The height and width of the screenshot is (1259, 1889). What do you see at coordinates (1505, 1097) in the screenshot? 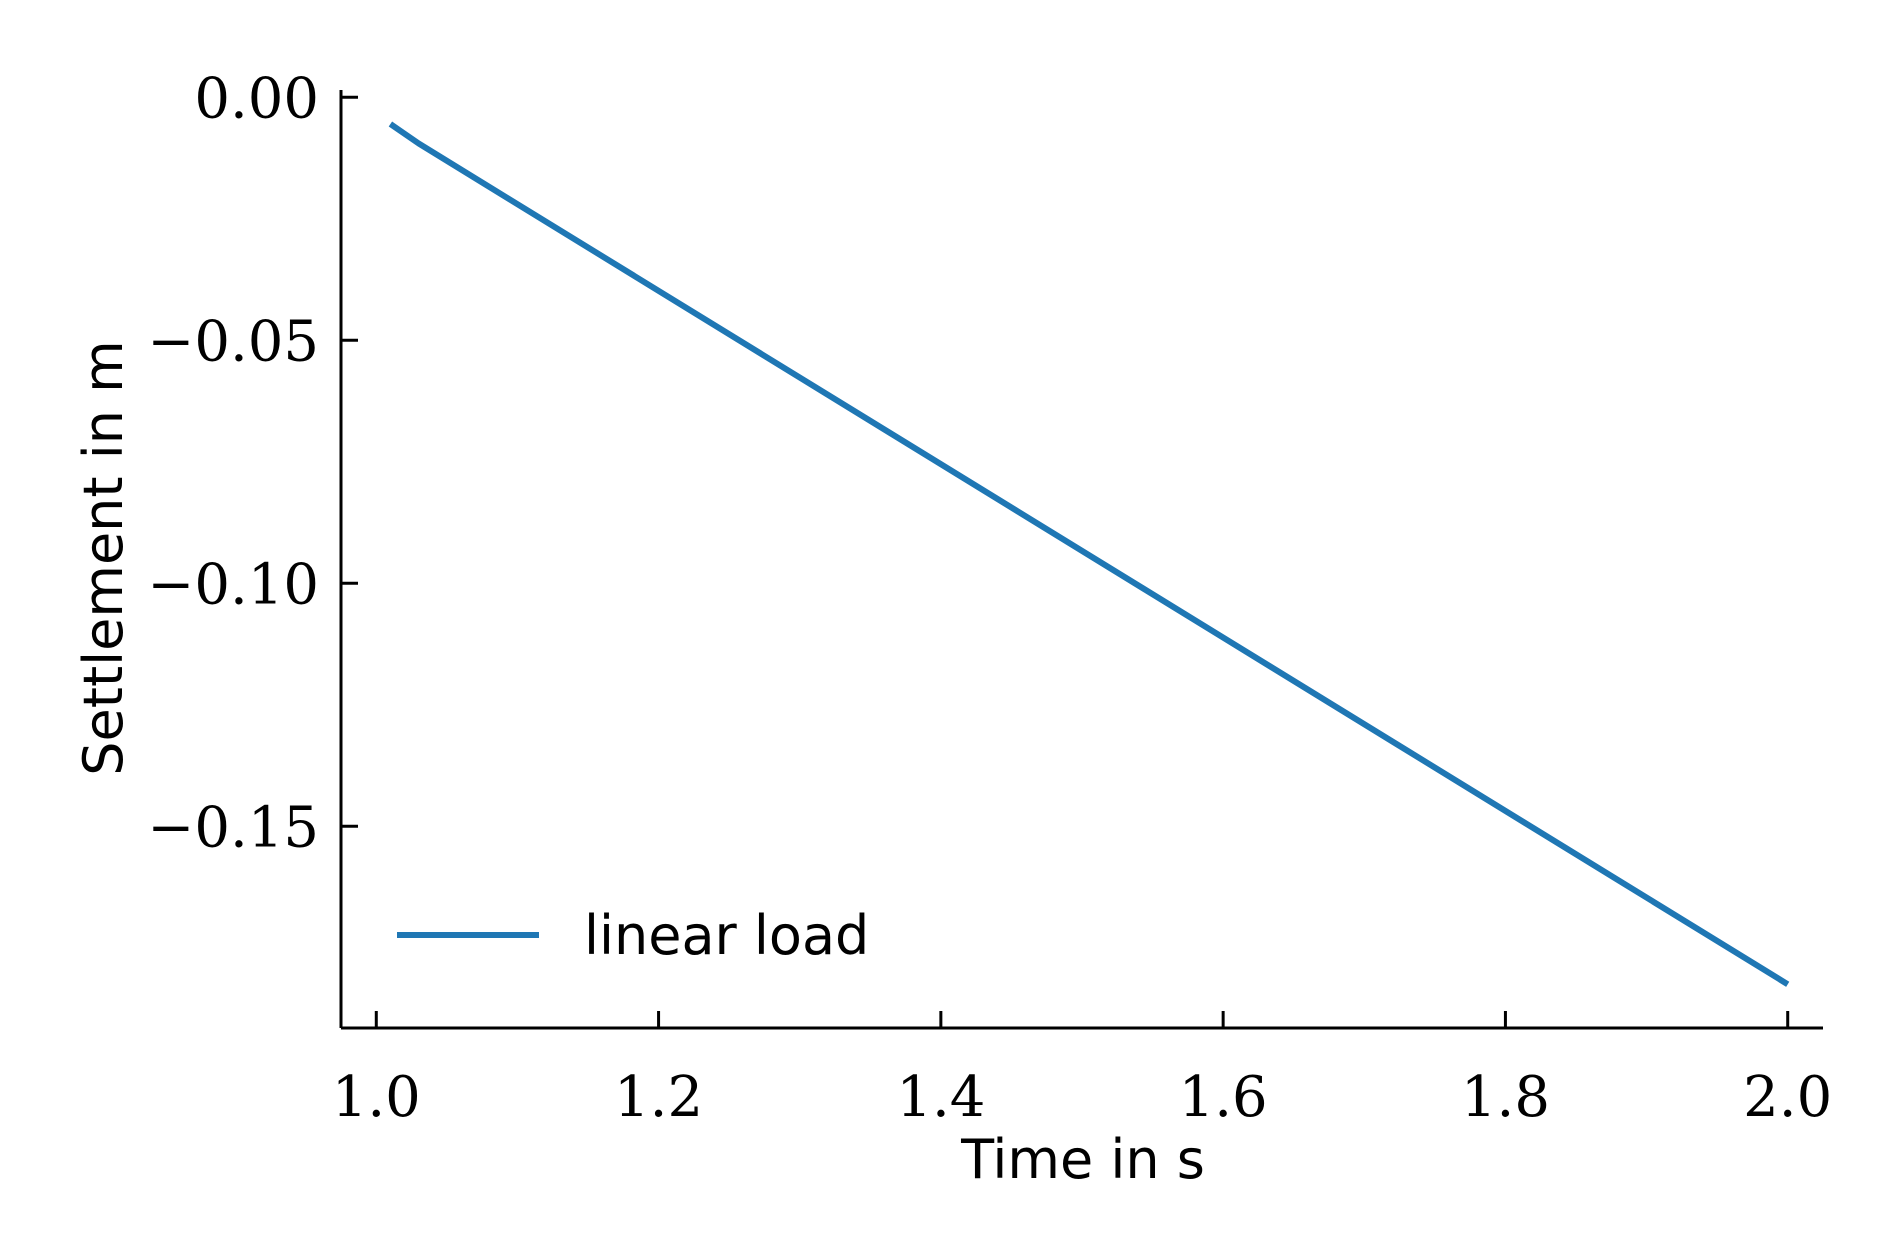
I see `x-tick-label: 1.8` at bounding box center [1505, 1097].